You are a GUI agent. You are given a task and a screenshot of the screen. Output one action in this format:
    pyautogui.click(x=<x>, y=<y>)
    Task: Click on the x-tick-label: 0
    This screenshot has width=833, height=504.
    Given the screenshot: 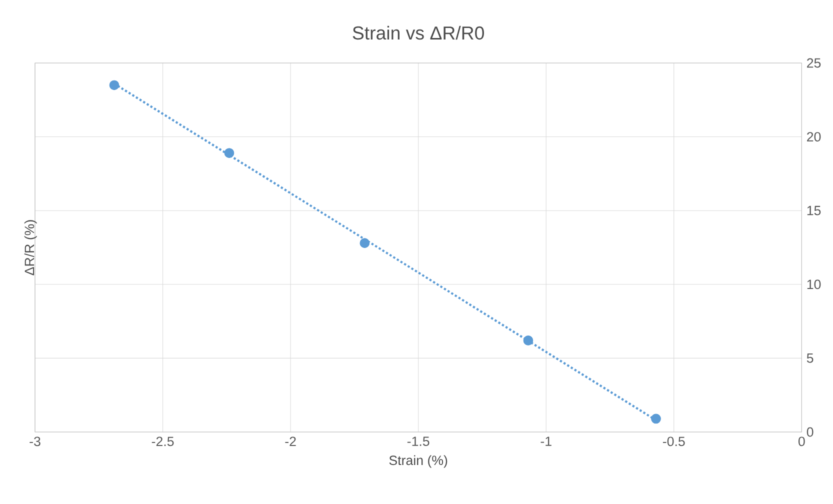 What is the action you would take?
    pyautogui.click(x=801, y=441)
    